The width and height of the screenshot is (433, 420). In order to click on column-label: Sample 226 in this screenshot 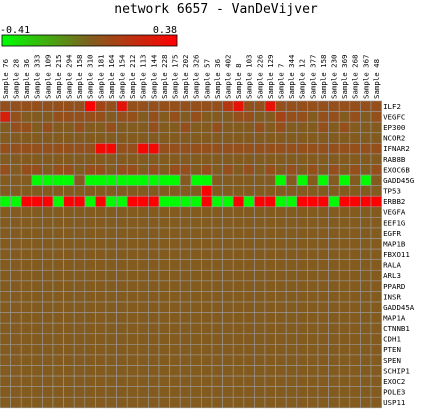, I will do `click(259, 77)`.